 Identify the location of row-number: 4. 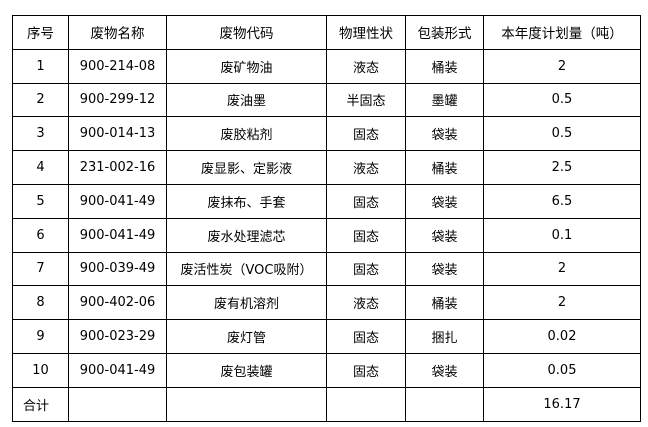
(40, 167).